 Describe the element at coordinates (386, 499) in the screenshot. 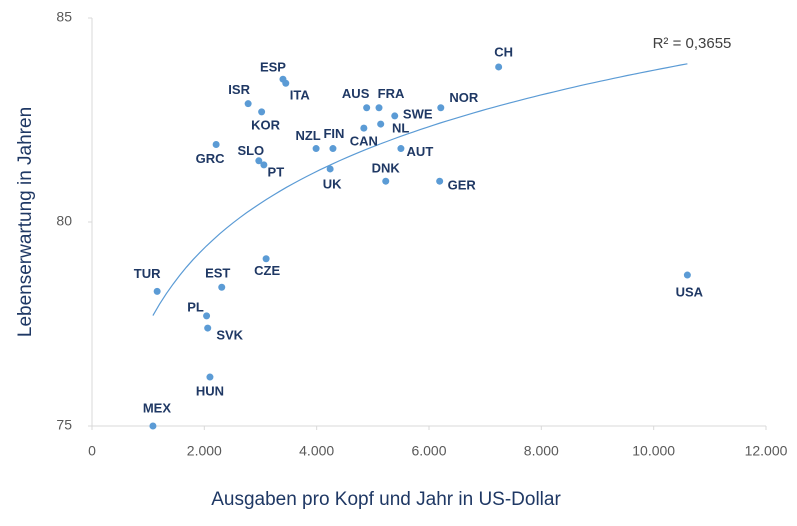

I see `x-axis-title: Ausgaben pro Kopf und Jahr in US-Dollar` at that location.